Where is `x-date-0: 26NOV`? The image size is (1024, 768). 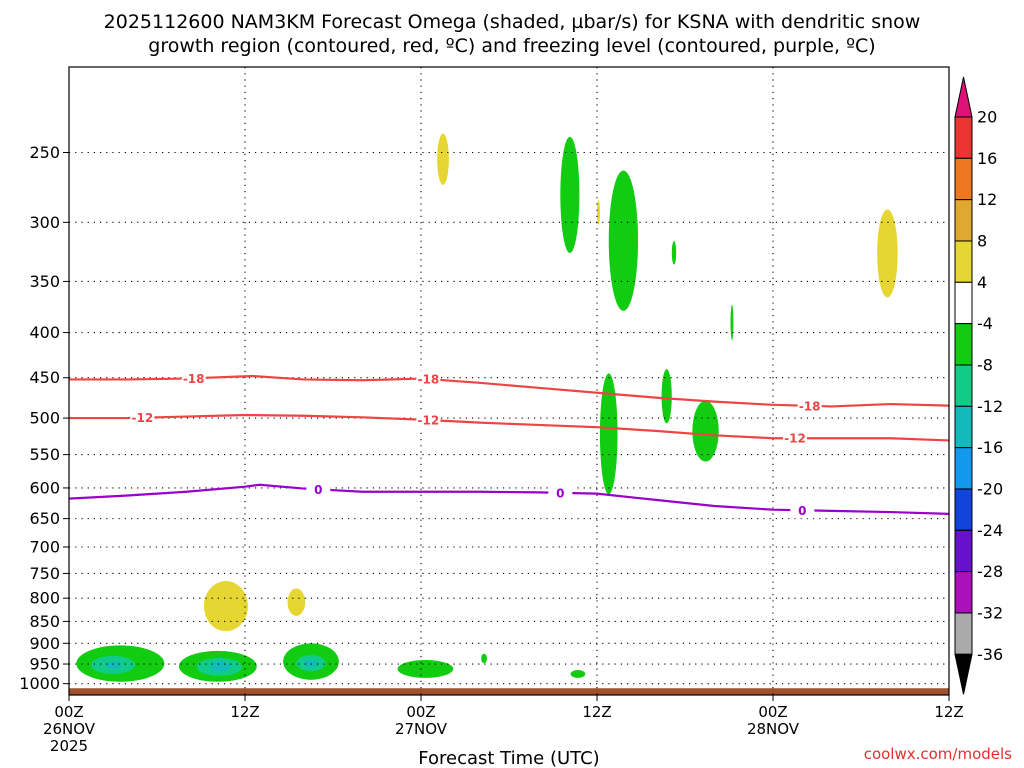
x-date-0: 26NOV is located at coordinates (69, 729).